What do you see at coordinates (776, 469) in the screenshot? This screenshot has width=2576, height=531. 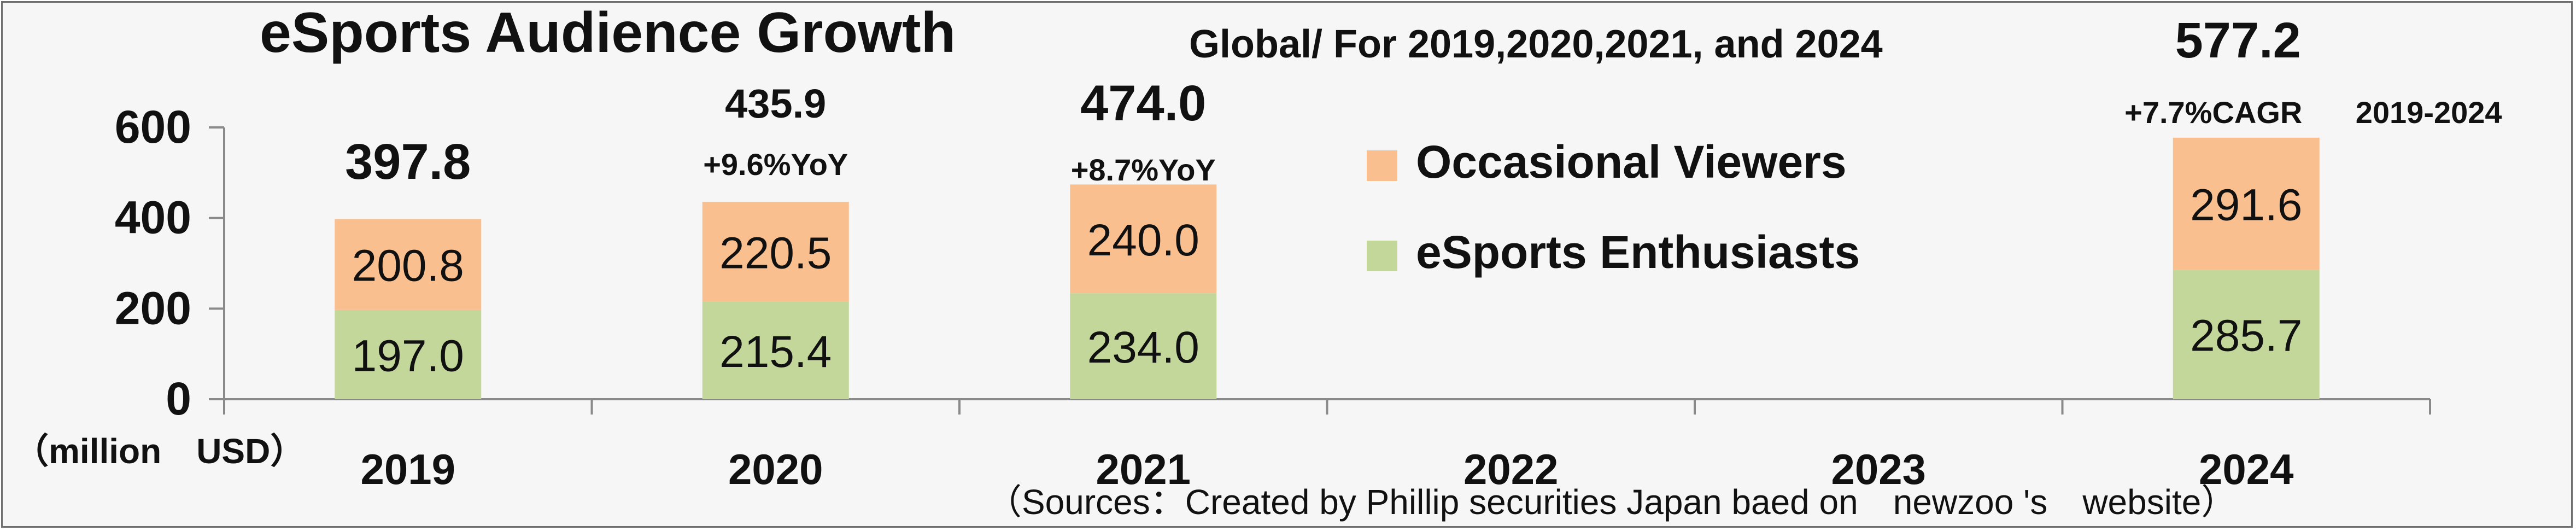 I see `x-tick-label: 2020` at bounding box center [776, 469].